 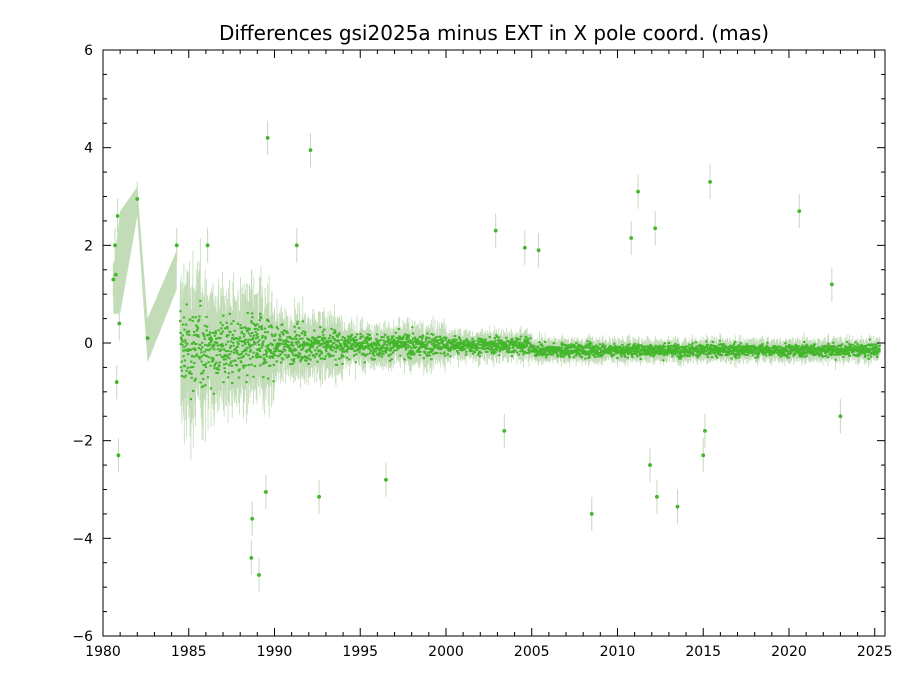 What do you see at coordinates (703, 652) in the screenshot?
I see `x-tick-label: 2015` at bounding box center [703, 652].